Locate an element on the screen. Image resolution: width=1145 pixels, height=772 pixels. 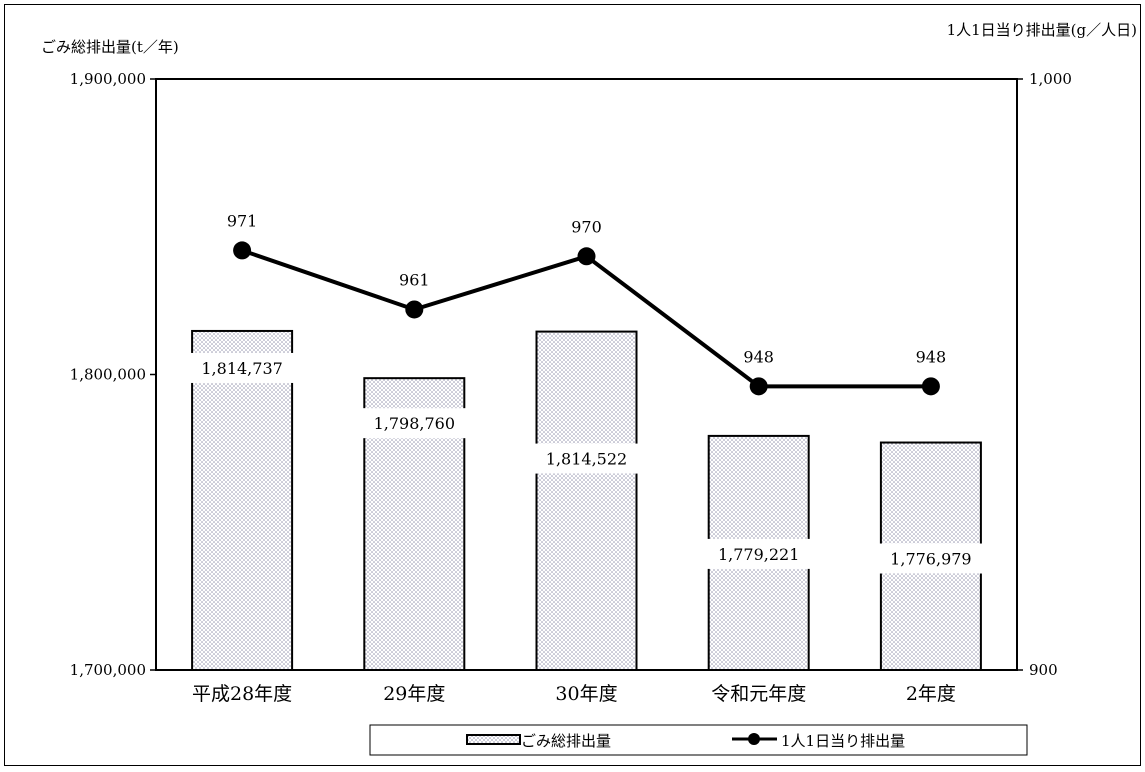
category-label: 30年度 is located at coordinates (586, 694).